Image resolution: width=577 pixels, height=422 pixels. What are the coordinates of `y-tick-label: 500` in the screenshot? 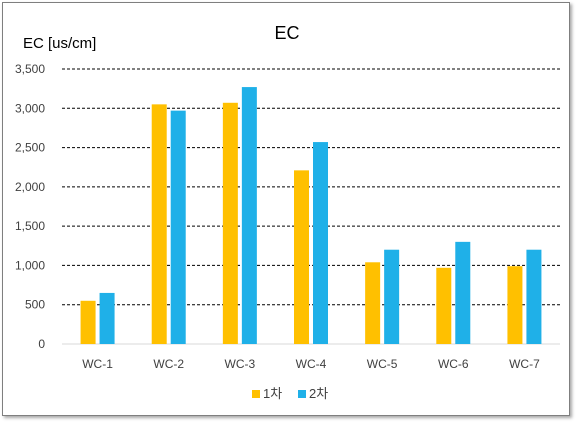 It's located at (35, 305).